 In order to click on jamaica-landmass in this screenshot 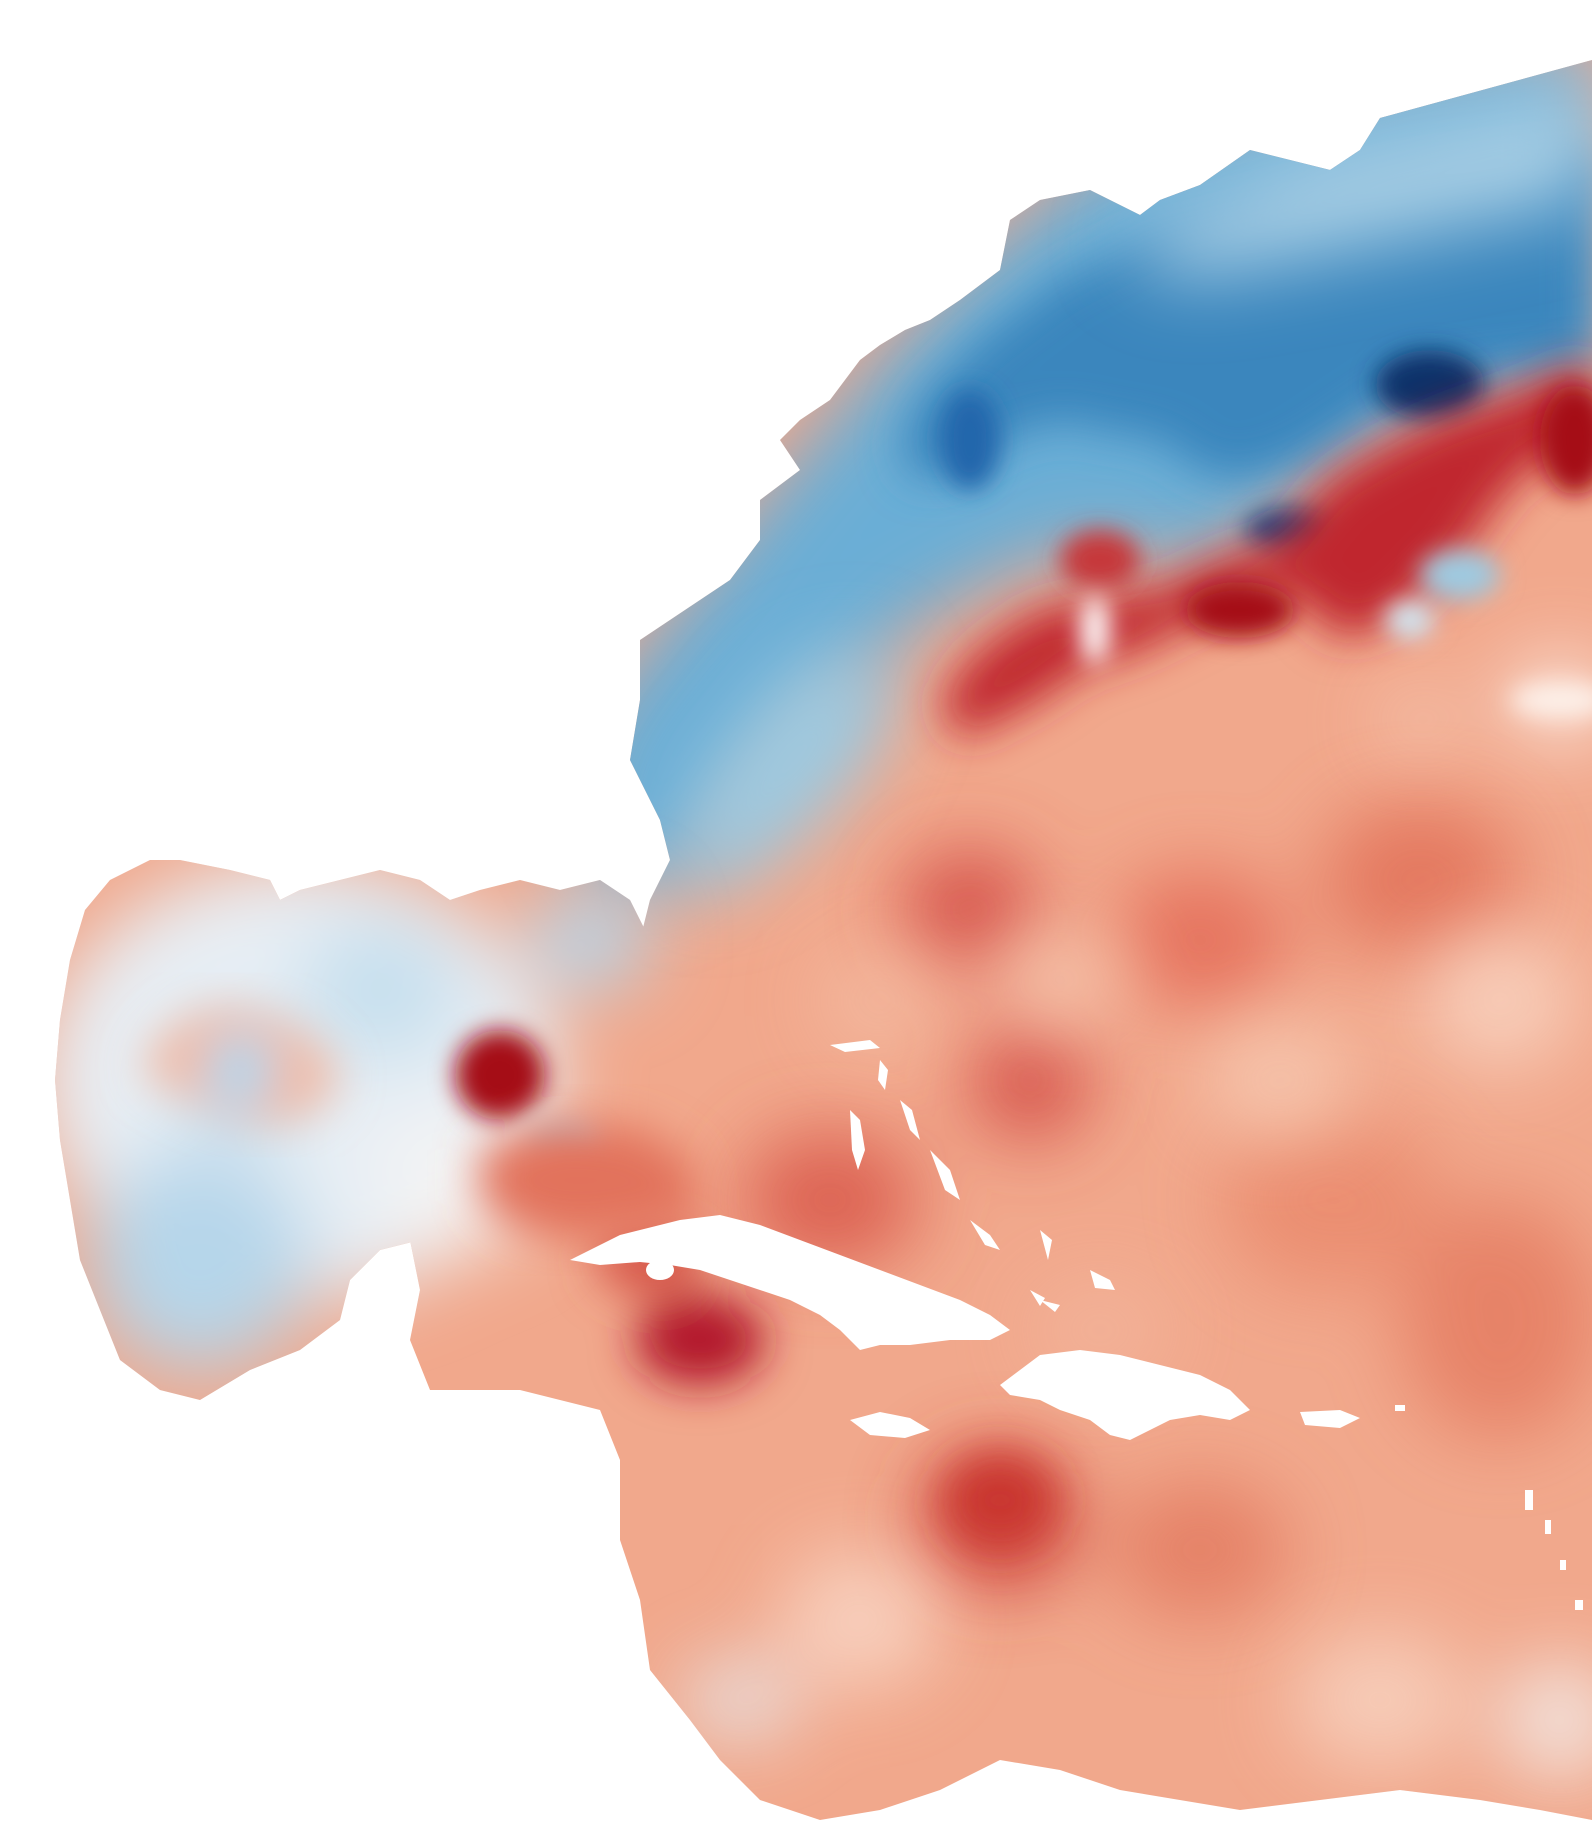, I will do `click(890, 1425)`.